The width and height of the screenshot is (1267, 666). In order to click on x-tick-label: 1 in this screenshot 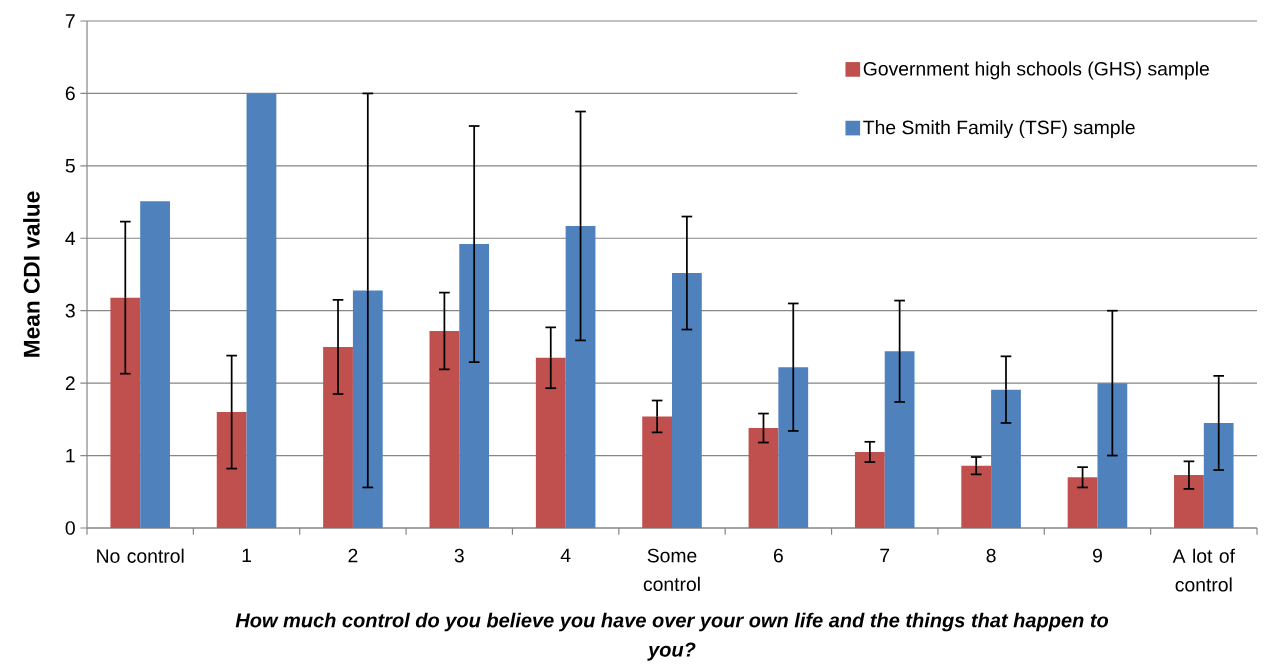, I will do `click(246, 555)`.